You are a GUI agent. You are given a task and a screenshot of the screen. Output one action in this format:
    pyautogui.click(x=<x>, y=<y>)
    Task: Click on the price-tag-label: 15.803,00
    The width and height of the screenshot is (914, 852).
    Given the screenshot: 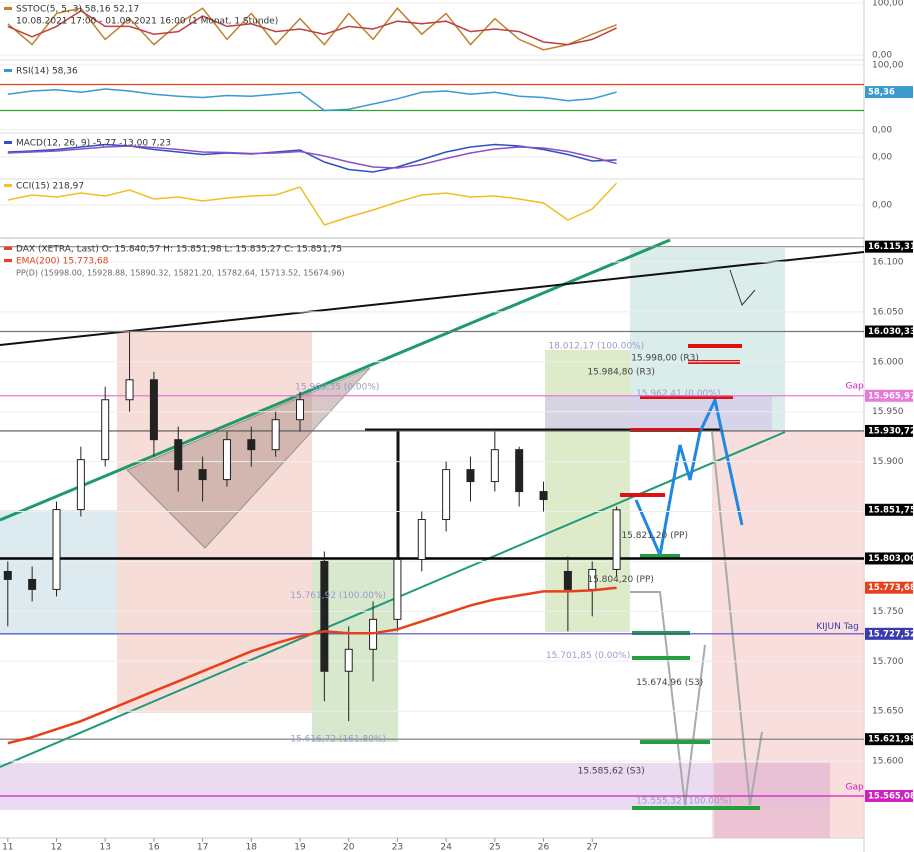 What is the action you would take?
    pyautogui.click(x=891, y=559)
    